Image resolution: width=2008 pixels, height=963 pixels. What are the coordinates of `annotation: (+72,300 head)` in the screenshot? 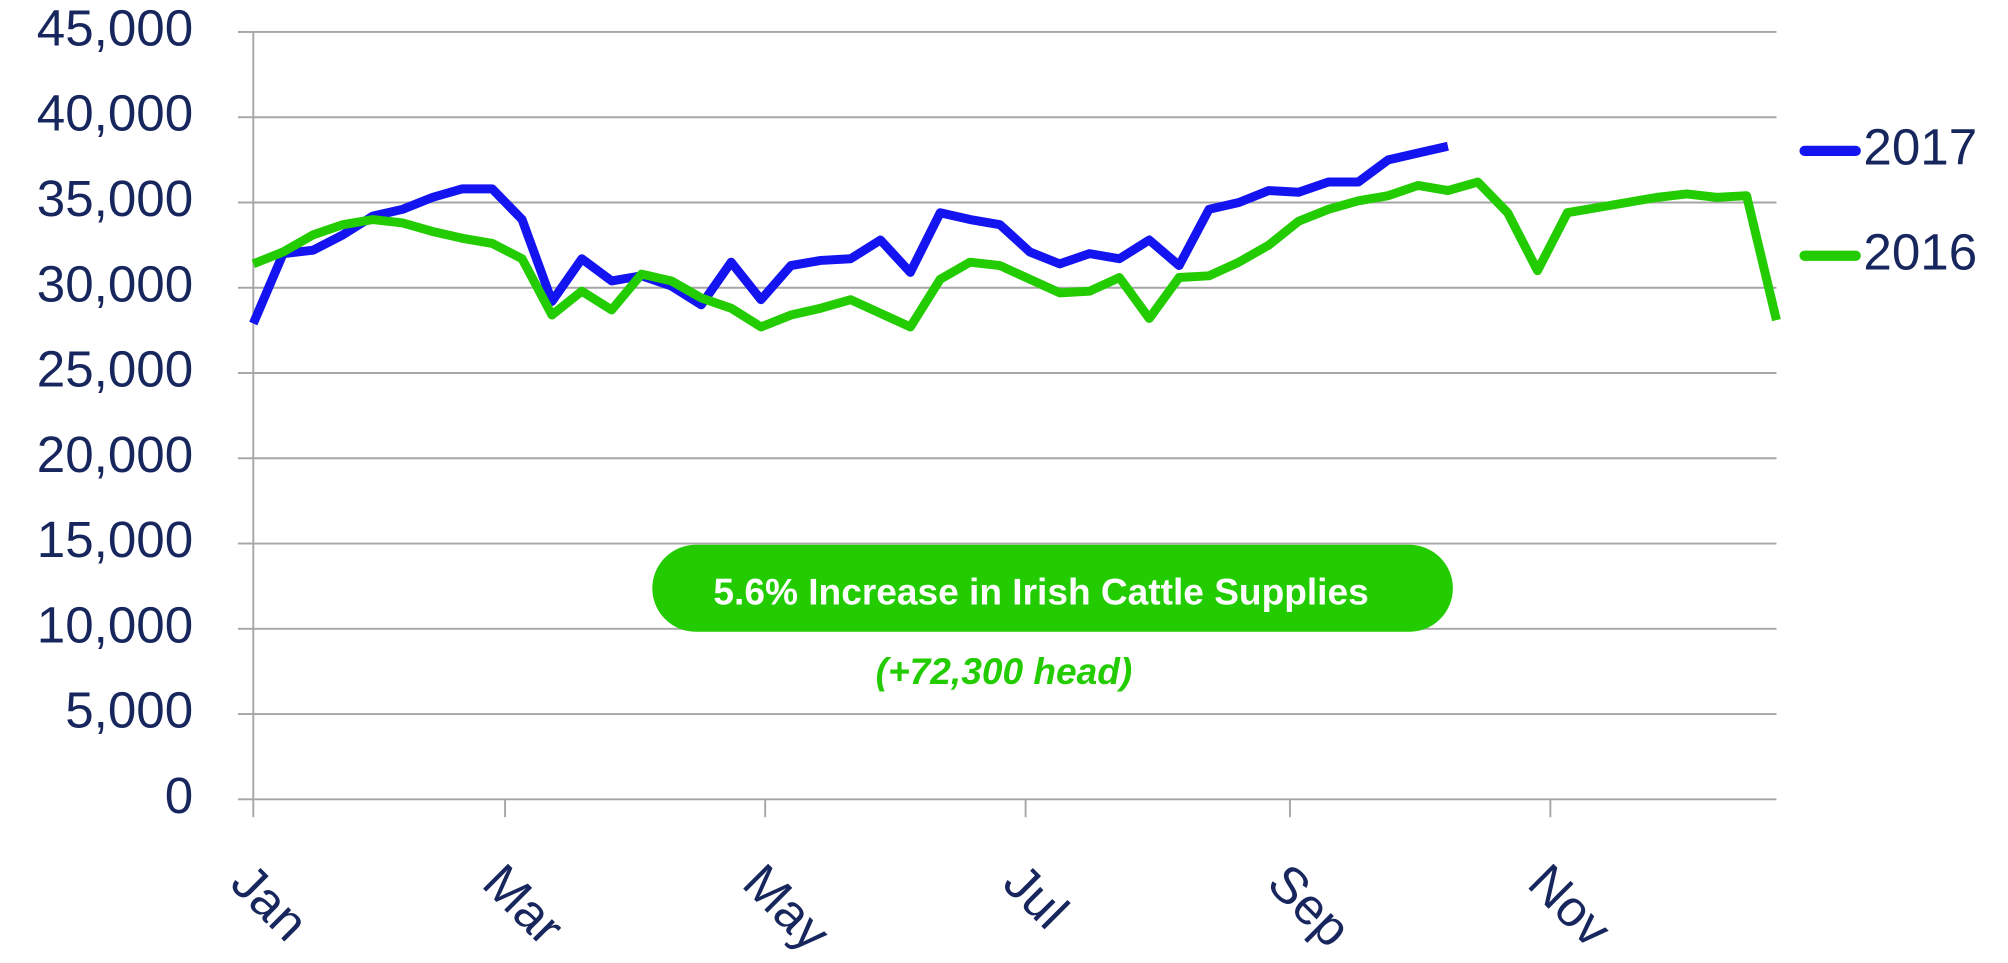 It's located at (1004, 671).